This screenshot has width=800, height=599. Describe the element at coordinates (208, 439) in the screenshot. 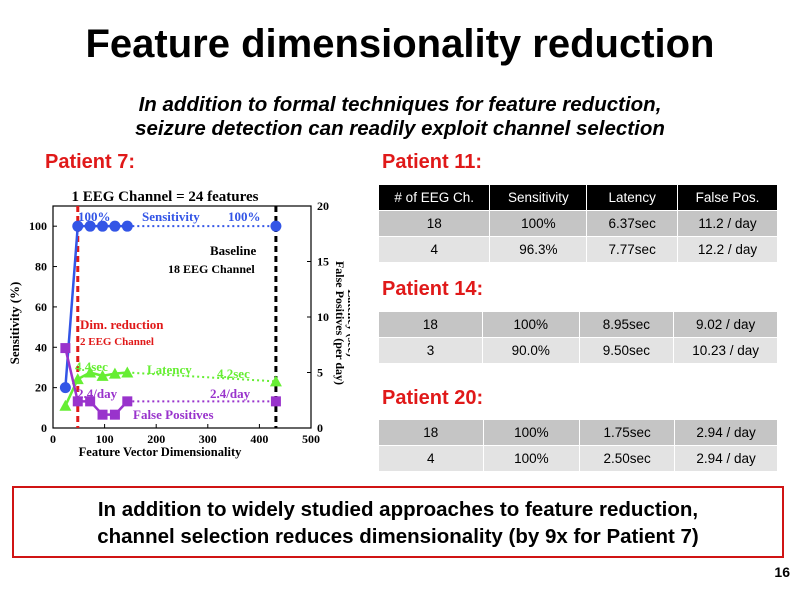

I see `x-tick-label: 300` at that location.